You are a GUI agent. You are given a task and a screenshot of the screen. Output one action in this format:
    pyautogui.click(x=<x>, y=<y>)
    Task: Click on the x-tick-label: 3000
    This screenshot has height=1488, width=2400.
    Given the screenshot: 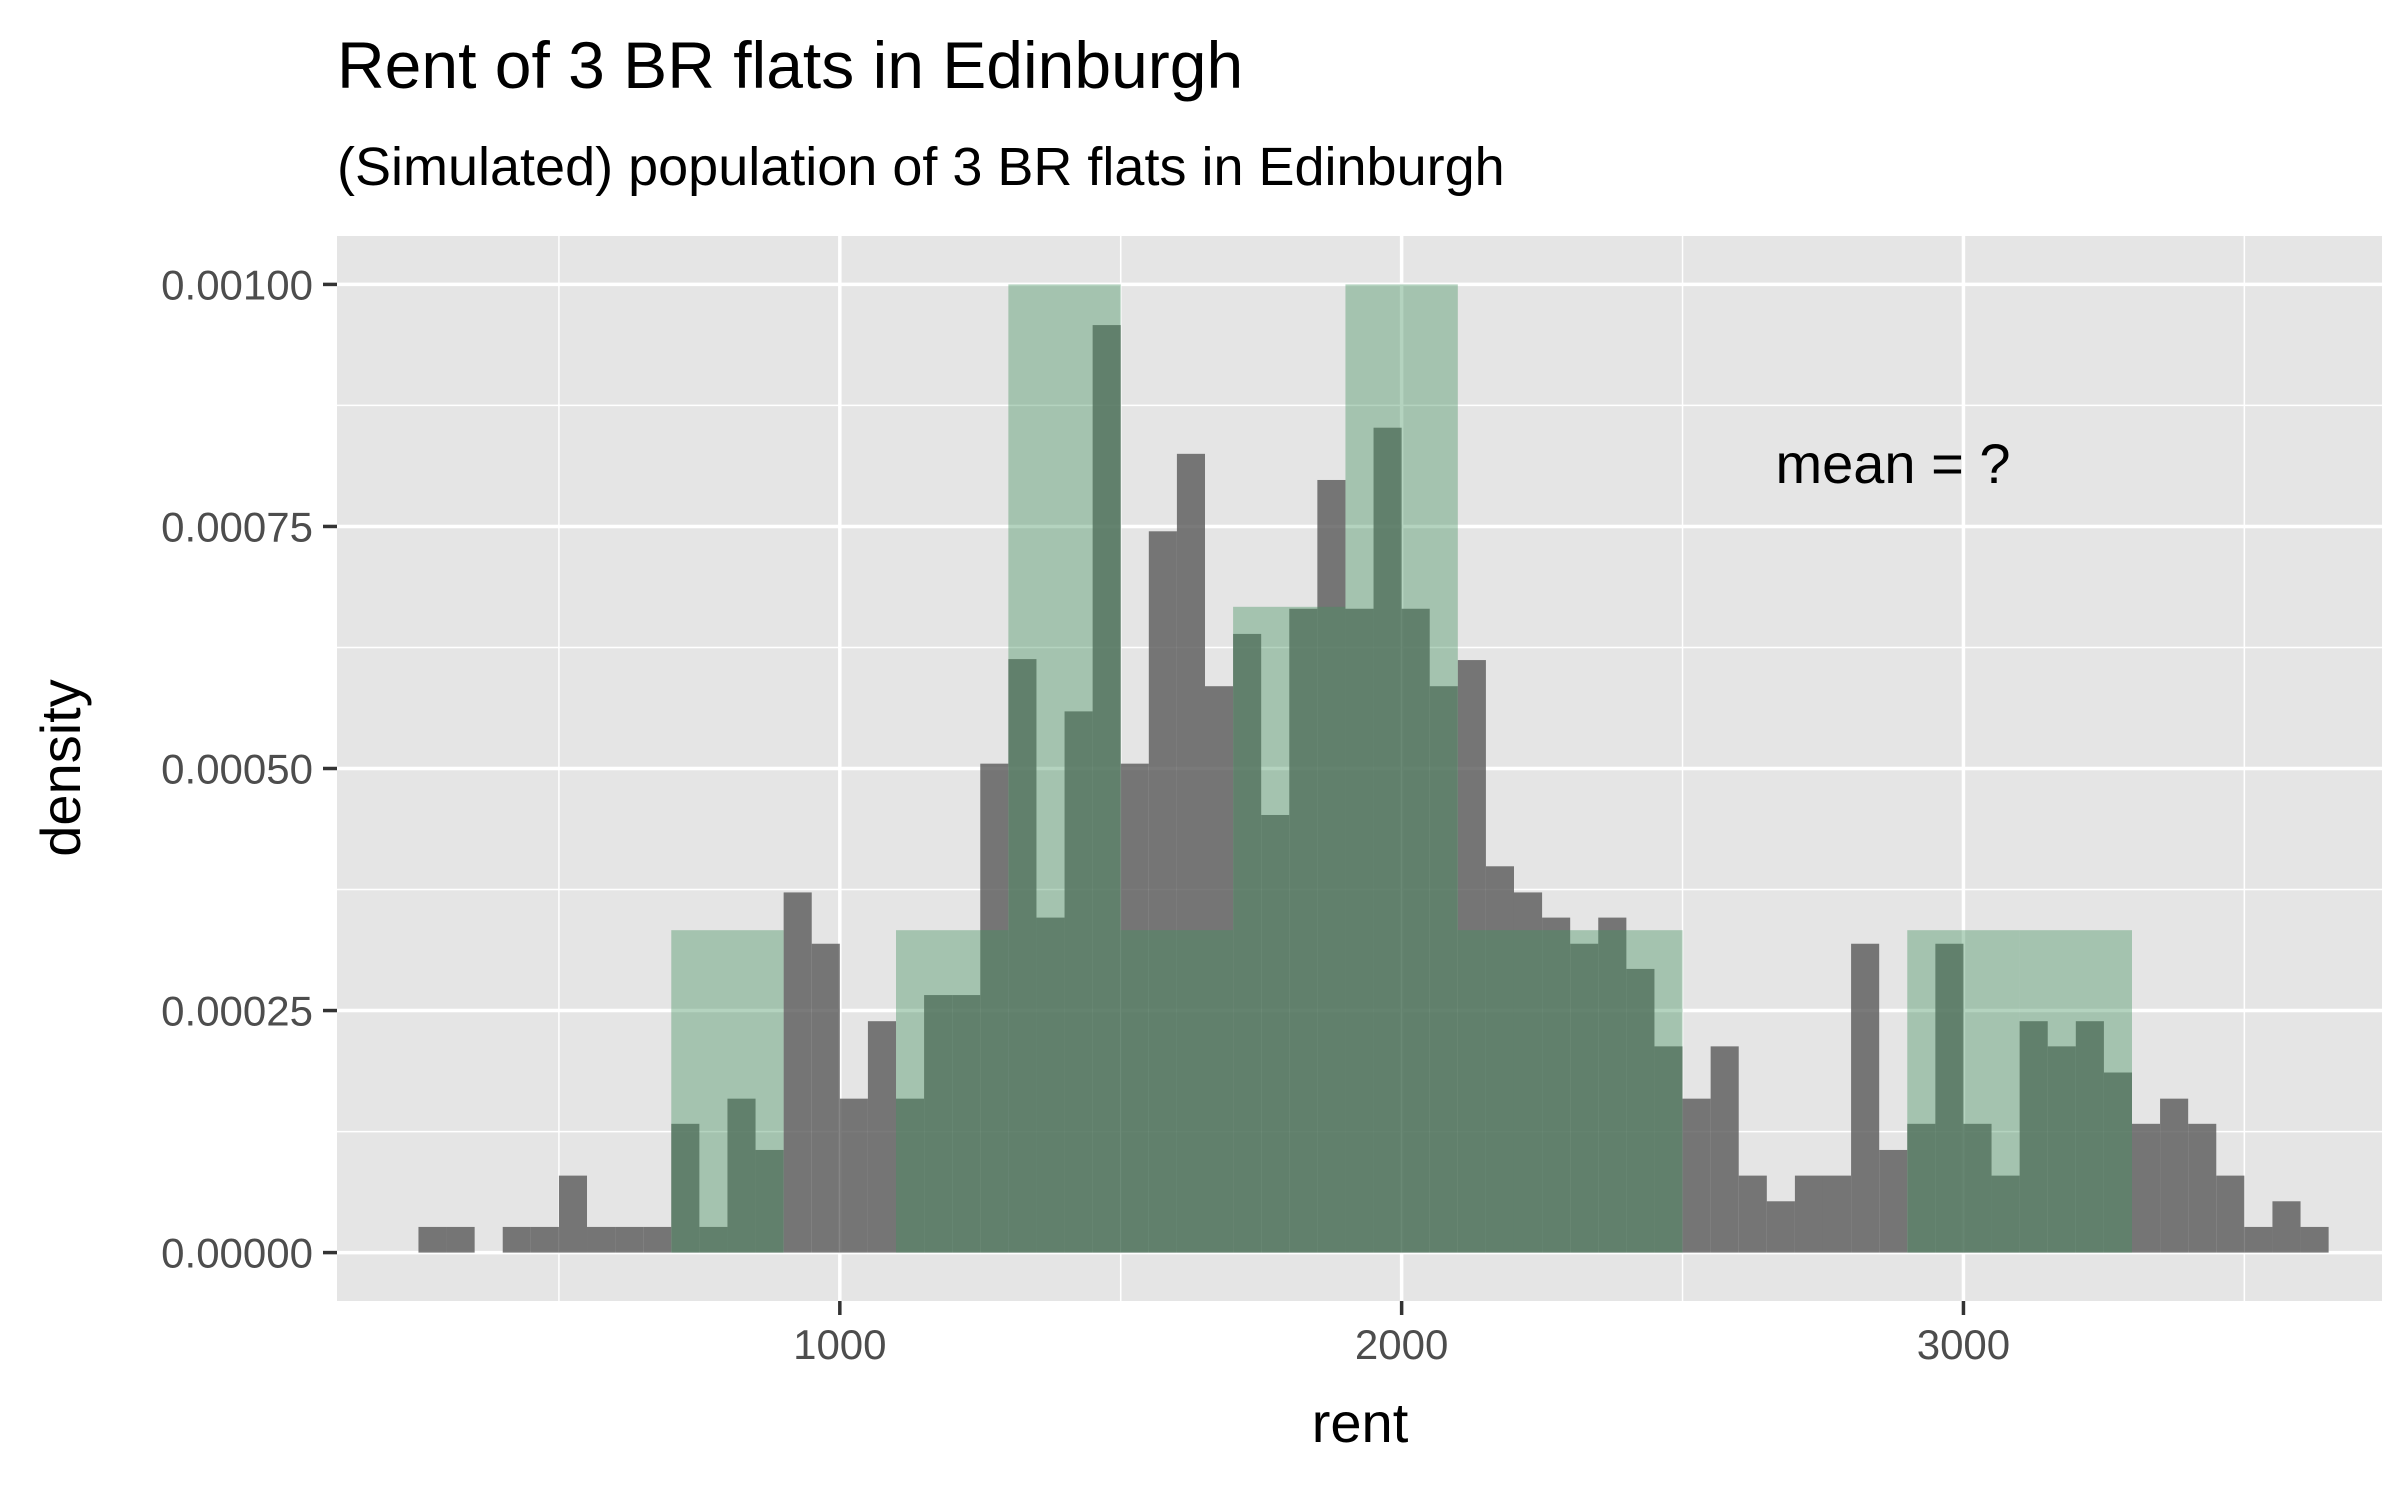 What is the action you would take?
    pyautogui.click(x=1963, y=1344)
    